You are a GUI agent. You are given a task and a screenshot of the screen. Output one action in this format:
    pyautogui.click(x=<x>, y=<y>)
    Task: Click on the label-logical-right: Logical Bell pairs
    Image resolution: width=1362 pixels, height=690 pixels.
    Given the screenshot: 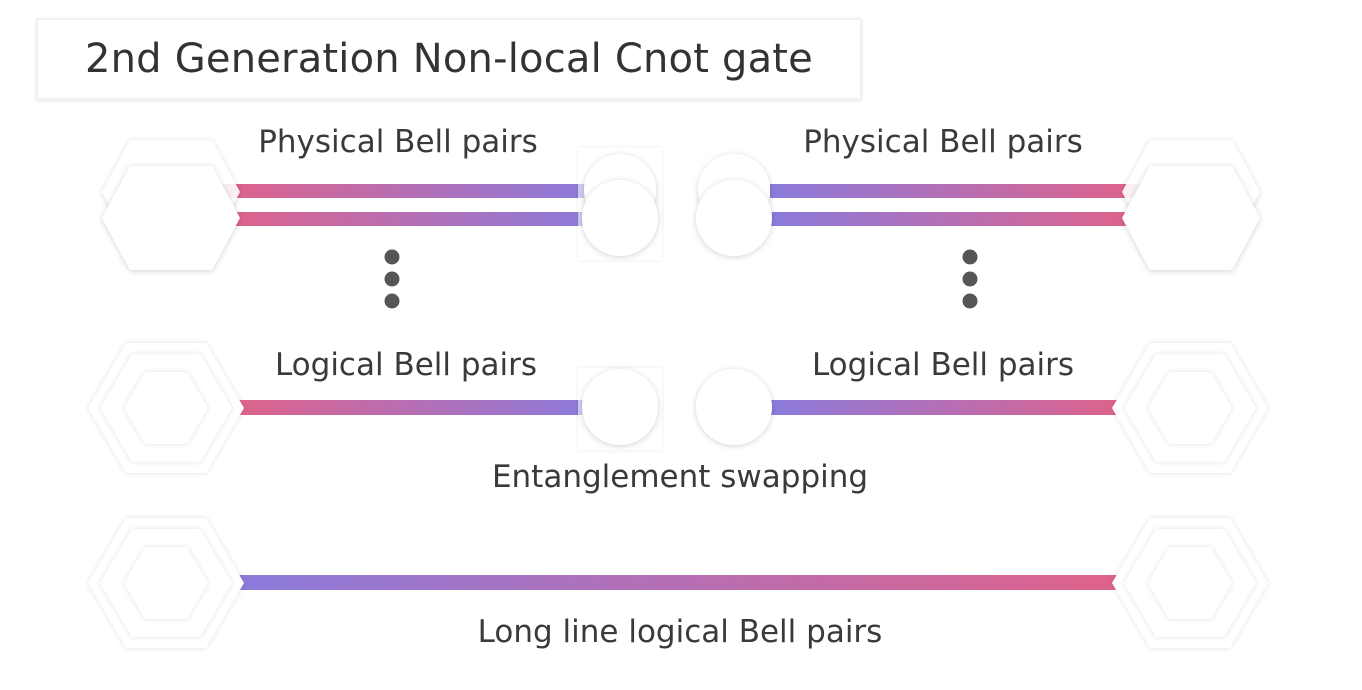 What is the action you would take?
    pyautogui.click(x=943, y=365)
    